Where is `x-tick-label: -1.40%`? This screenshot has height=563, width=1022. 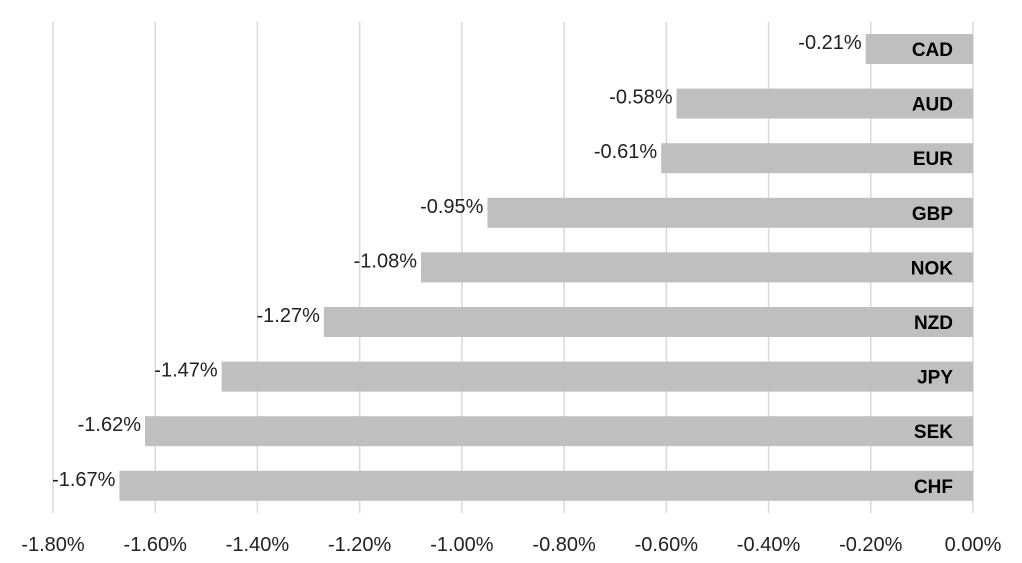 x-tick-label: -1.40% is located at coordinates (258, 545).